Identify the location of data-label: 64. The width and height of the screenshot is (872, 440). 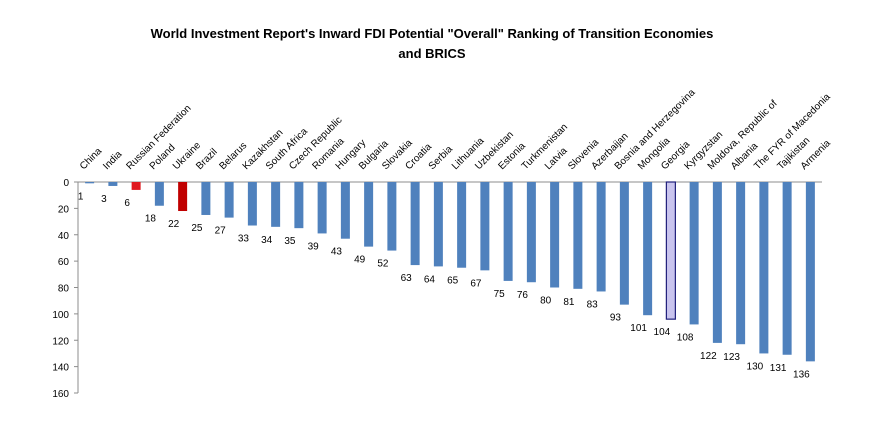
(430, 279).